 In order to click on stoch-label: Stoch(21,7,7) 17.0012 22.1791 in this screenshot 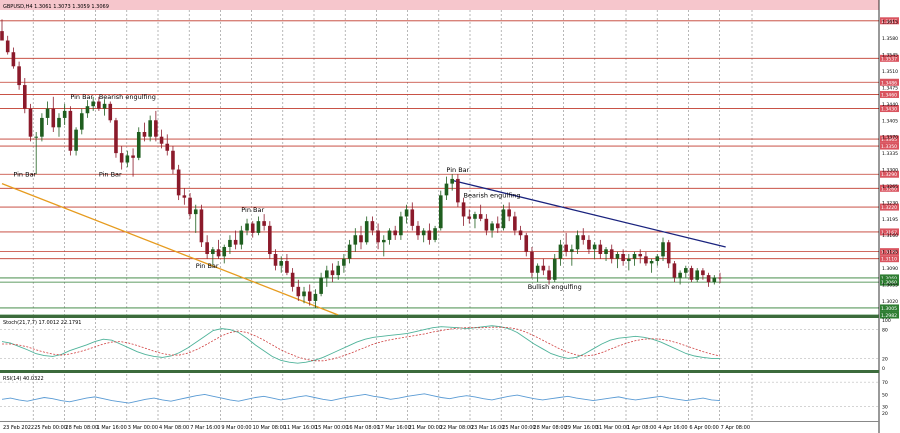, I will do `click(42, 323)`.